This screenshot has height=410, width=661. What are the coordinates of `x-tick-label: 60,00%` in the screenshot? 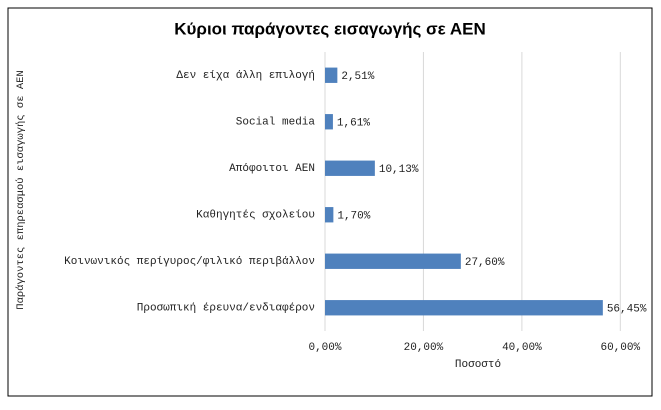 It's located at (621, 348).